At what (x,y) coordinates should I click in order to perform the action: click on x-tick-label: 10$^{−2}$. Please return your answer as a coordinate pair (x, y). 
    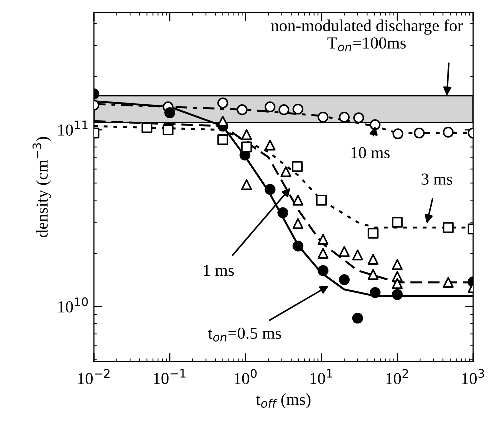
    Looking at the image, I should click on (94, 376).